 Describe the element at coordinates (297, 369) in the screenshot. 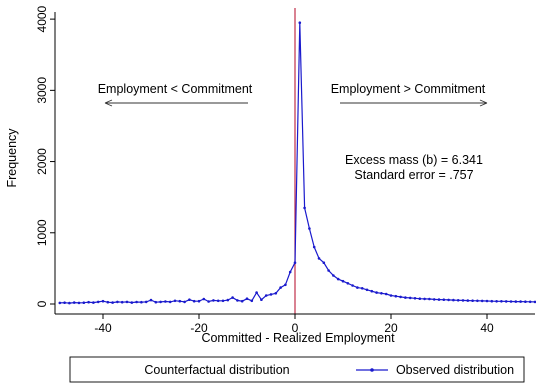

I see `legend-box` at that location.